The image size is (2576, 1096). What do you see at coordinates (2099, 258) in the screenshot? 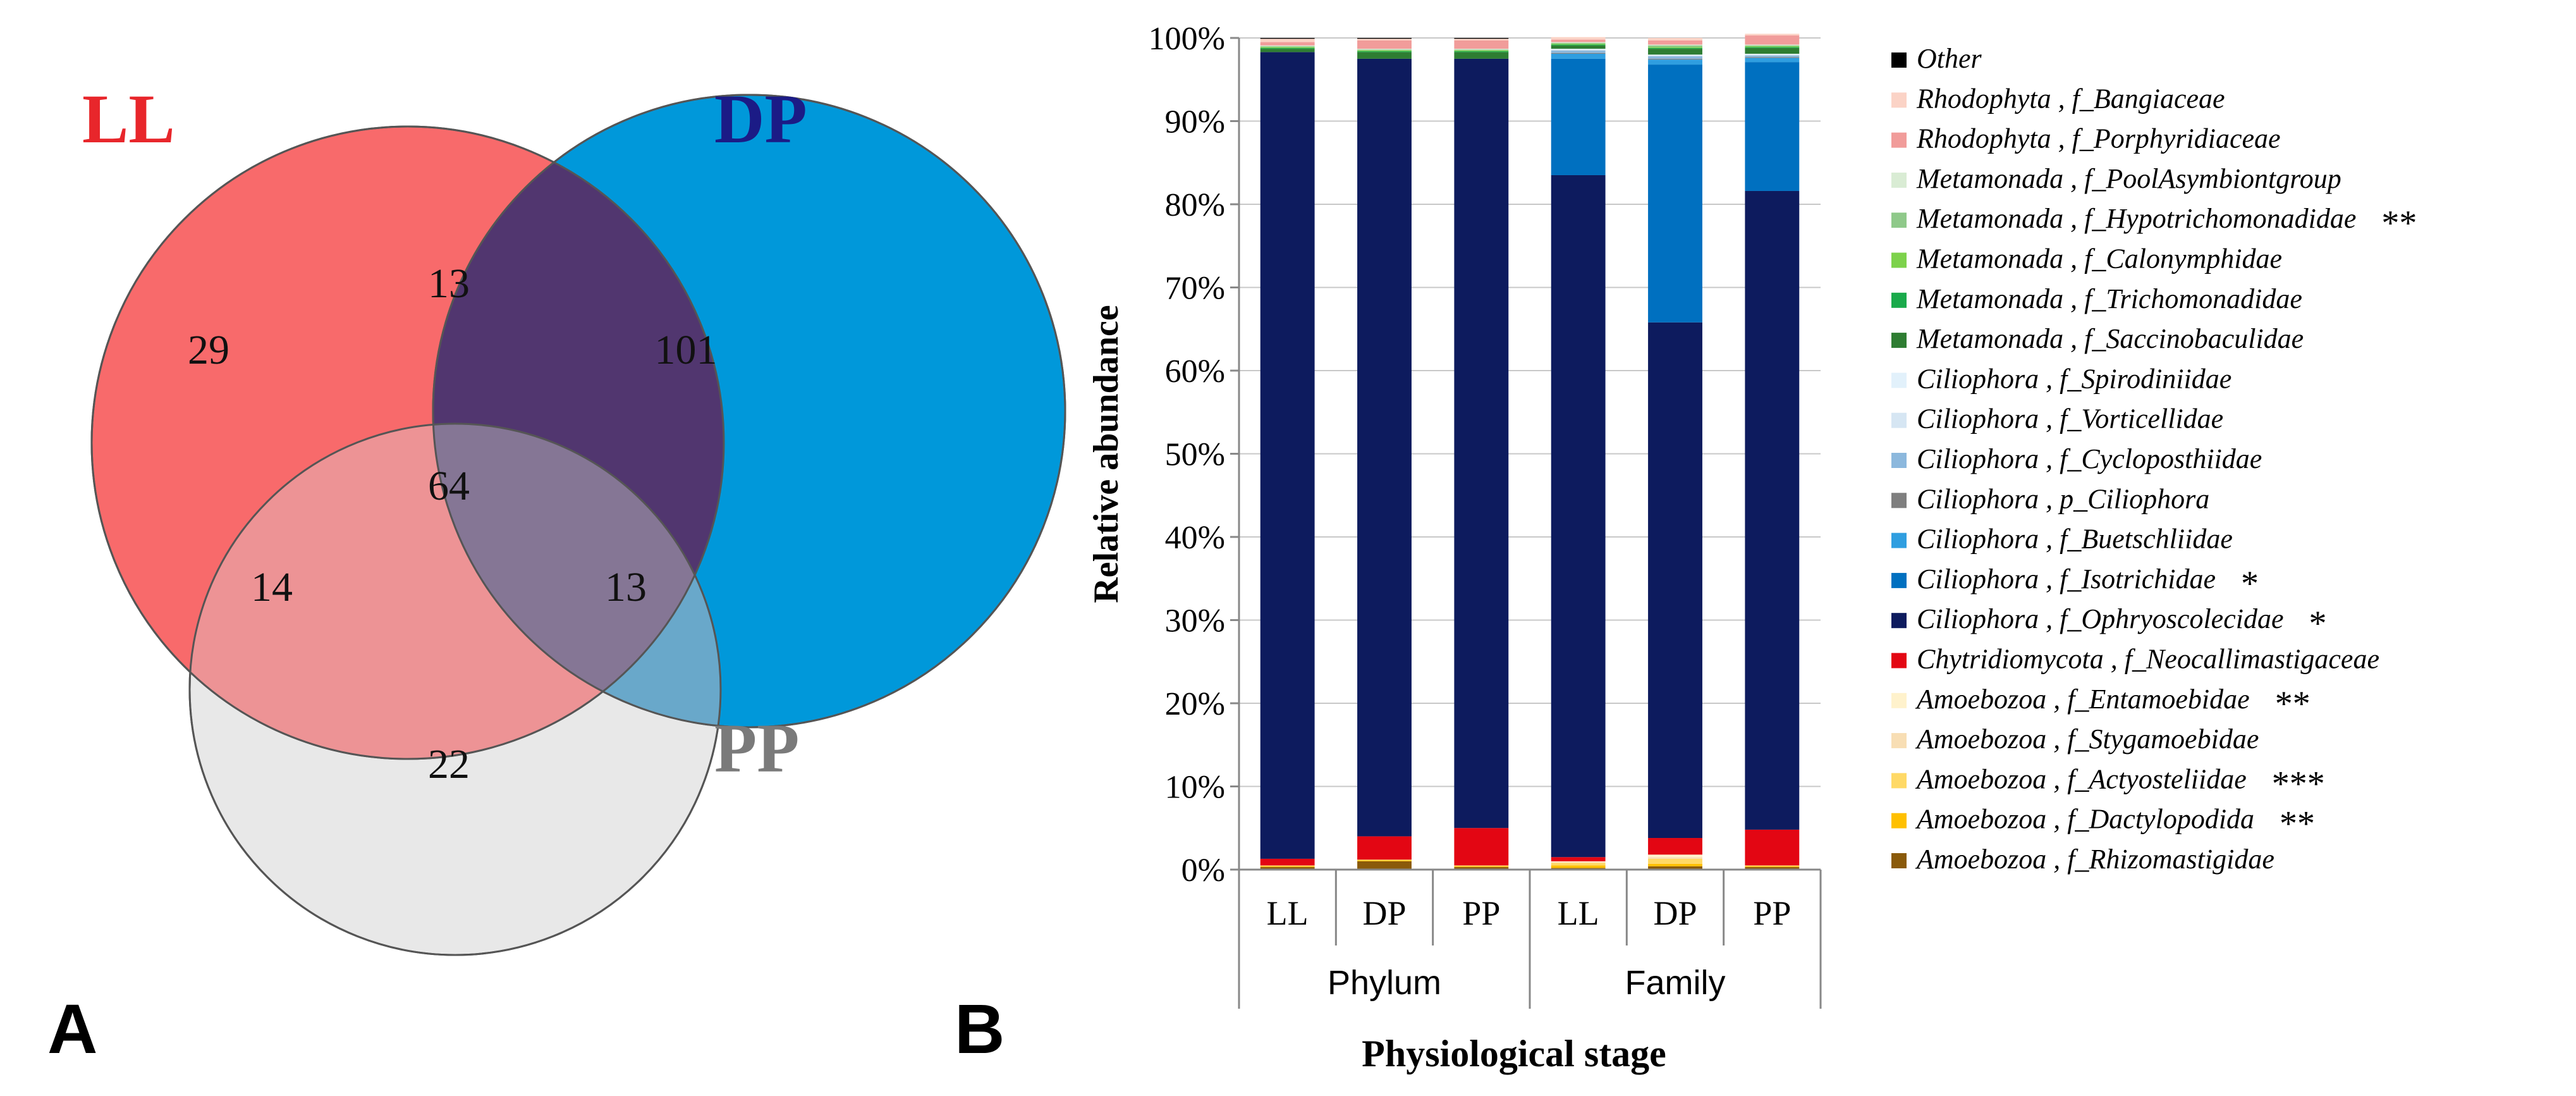
I see `legend-label: Metamonada , f_Calonymphidae` at bounding box center [2099, 258].